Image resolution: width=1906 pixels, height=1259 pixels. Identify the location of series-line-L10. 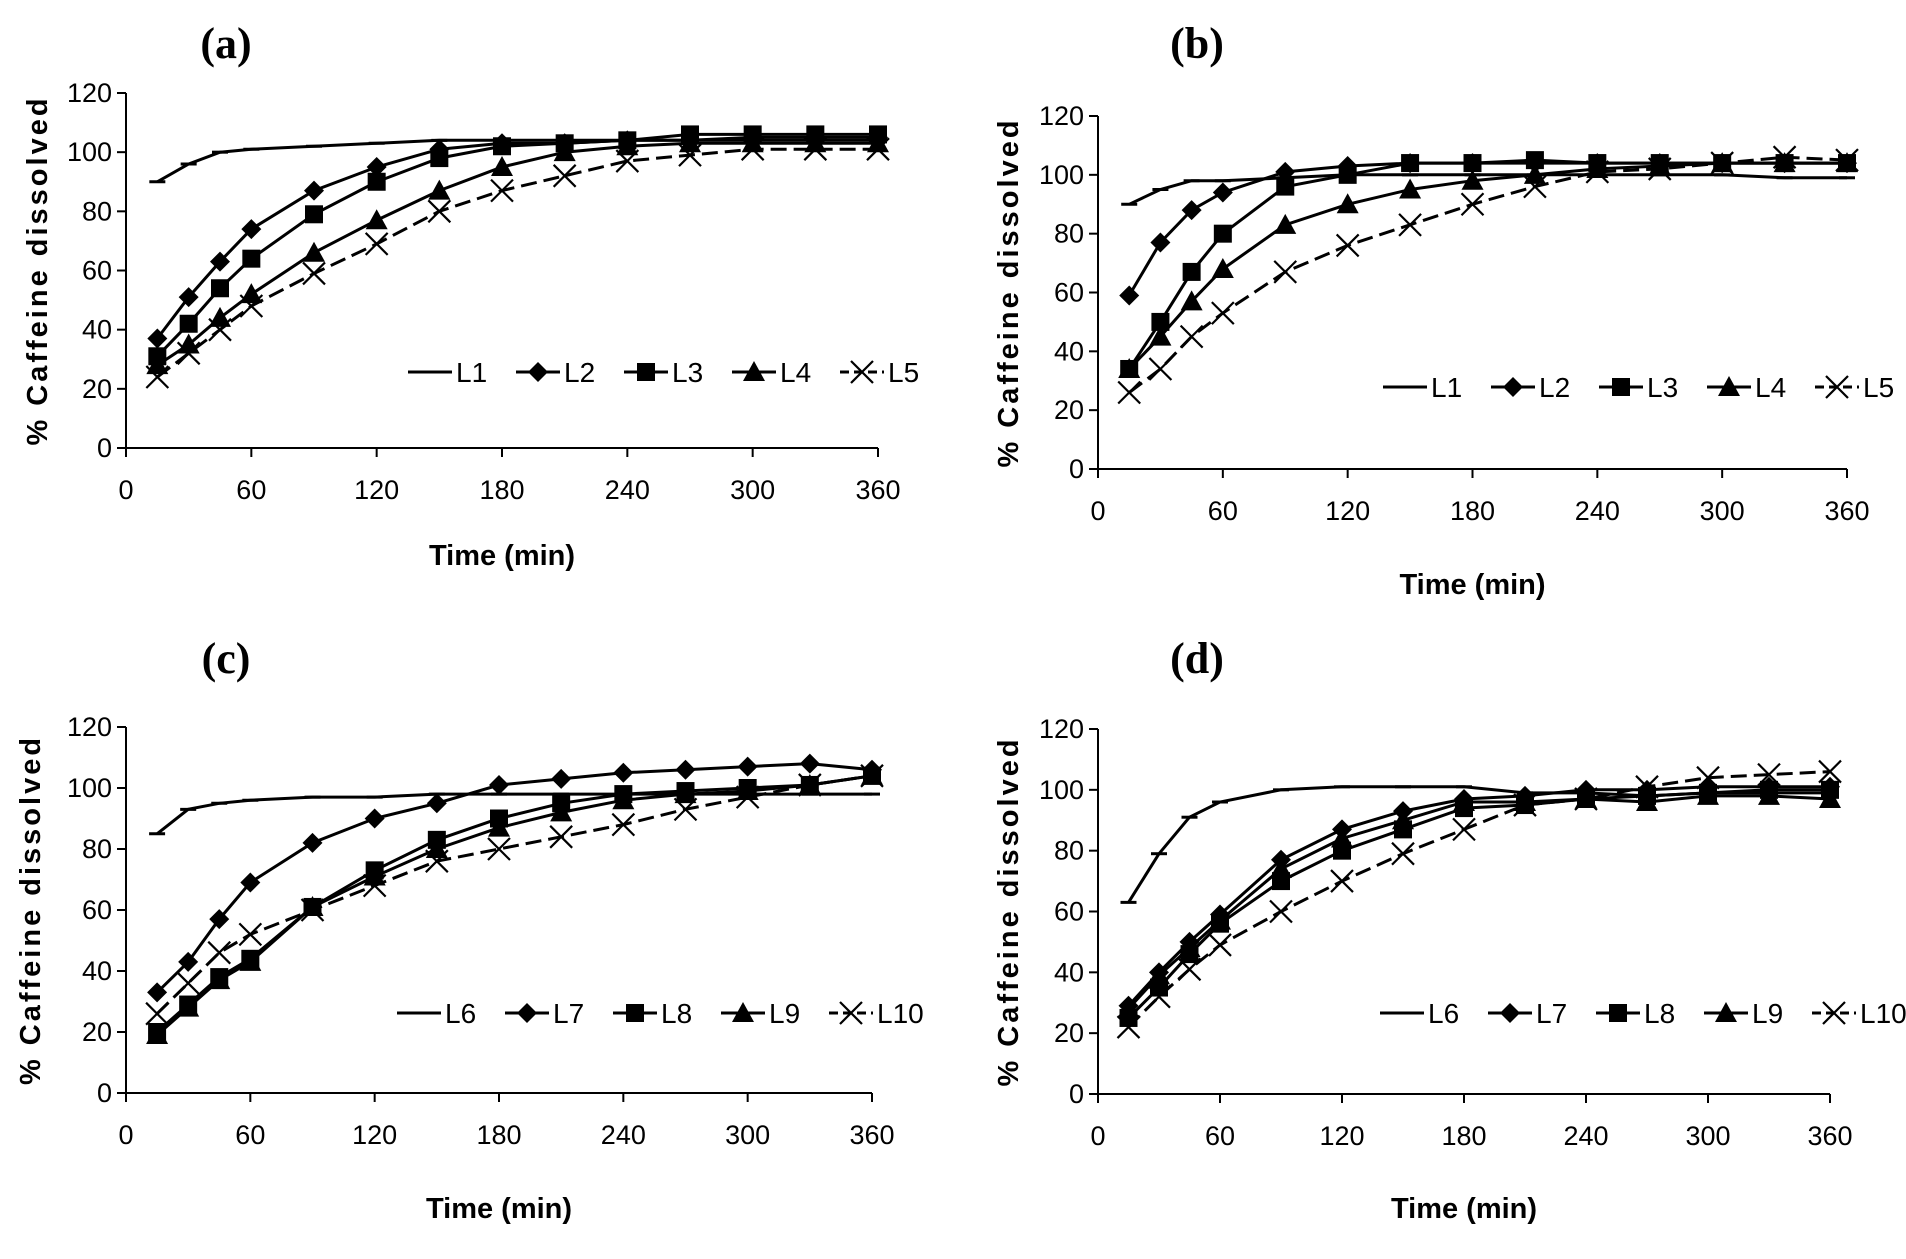
(1479, 899).